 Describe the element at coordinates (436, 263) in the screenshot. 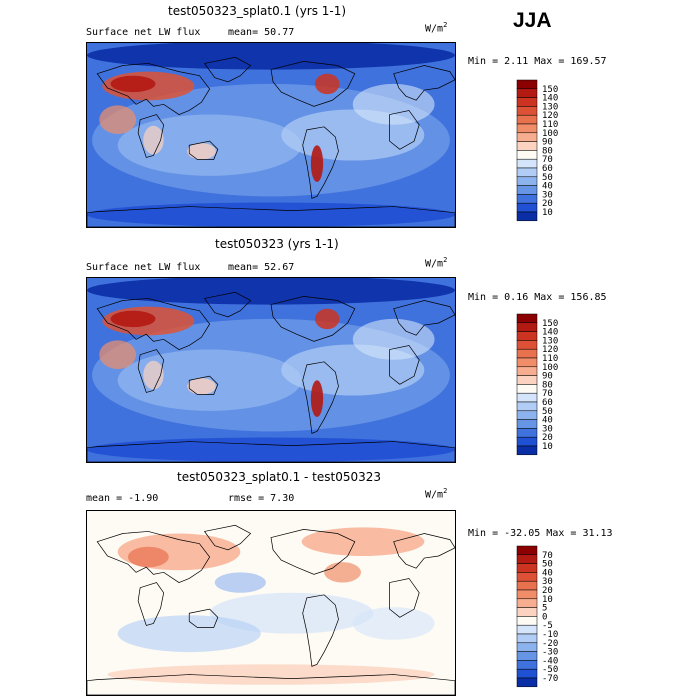

I see `panel-2-units: W/m2` at that location.